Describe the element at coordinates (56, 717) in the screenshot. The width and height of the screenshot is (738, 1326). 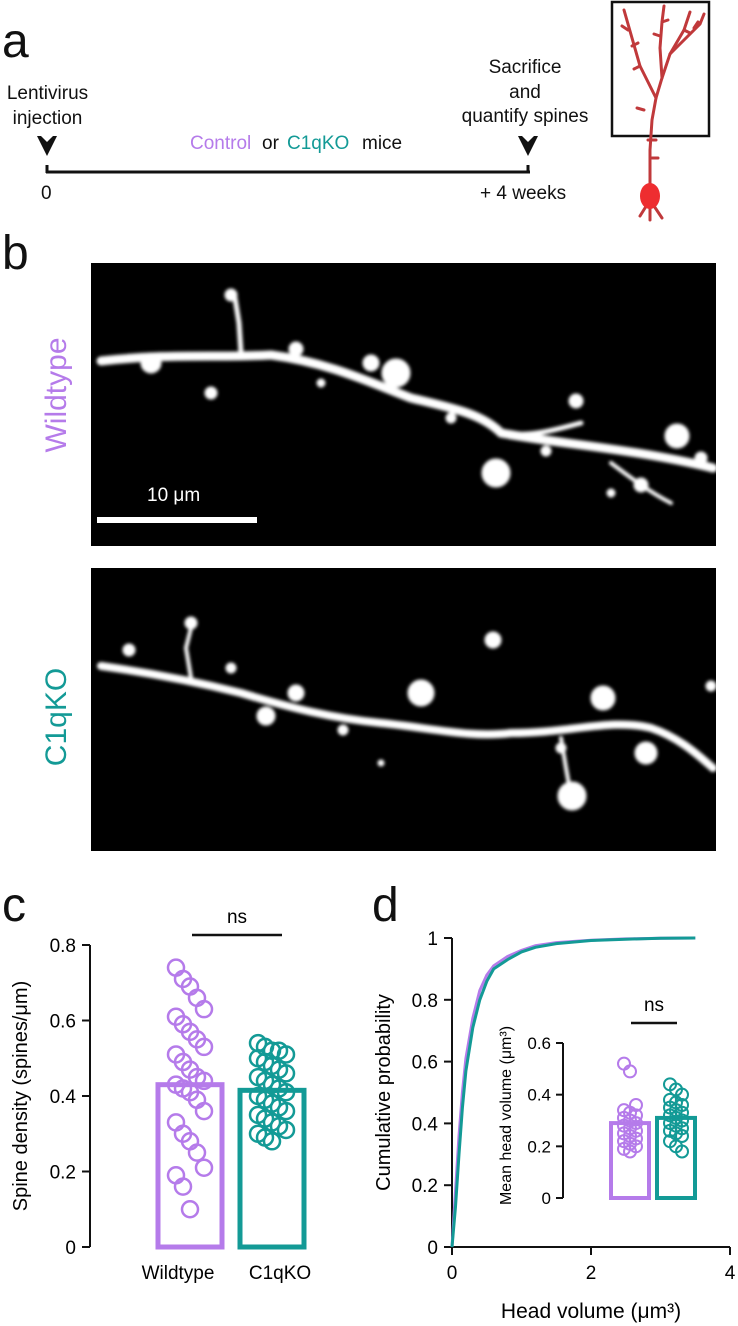
I see `c1qko-row-label: C1qKO` at that location.